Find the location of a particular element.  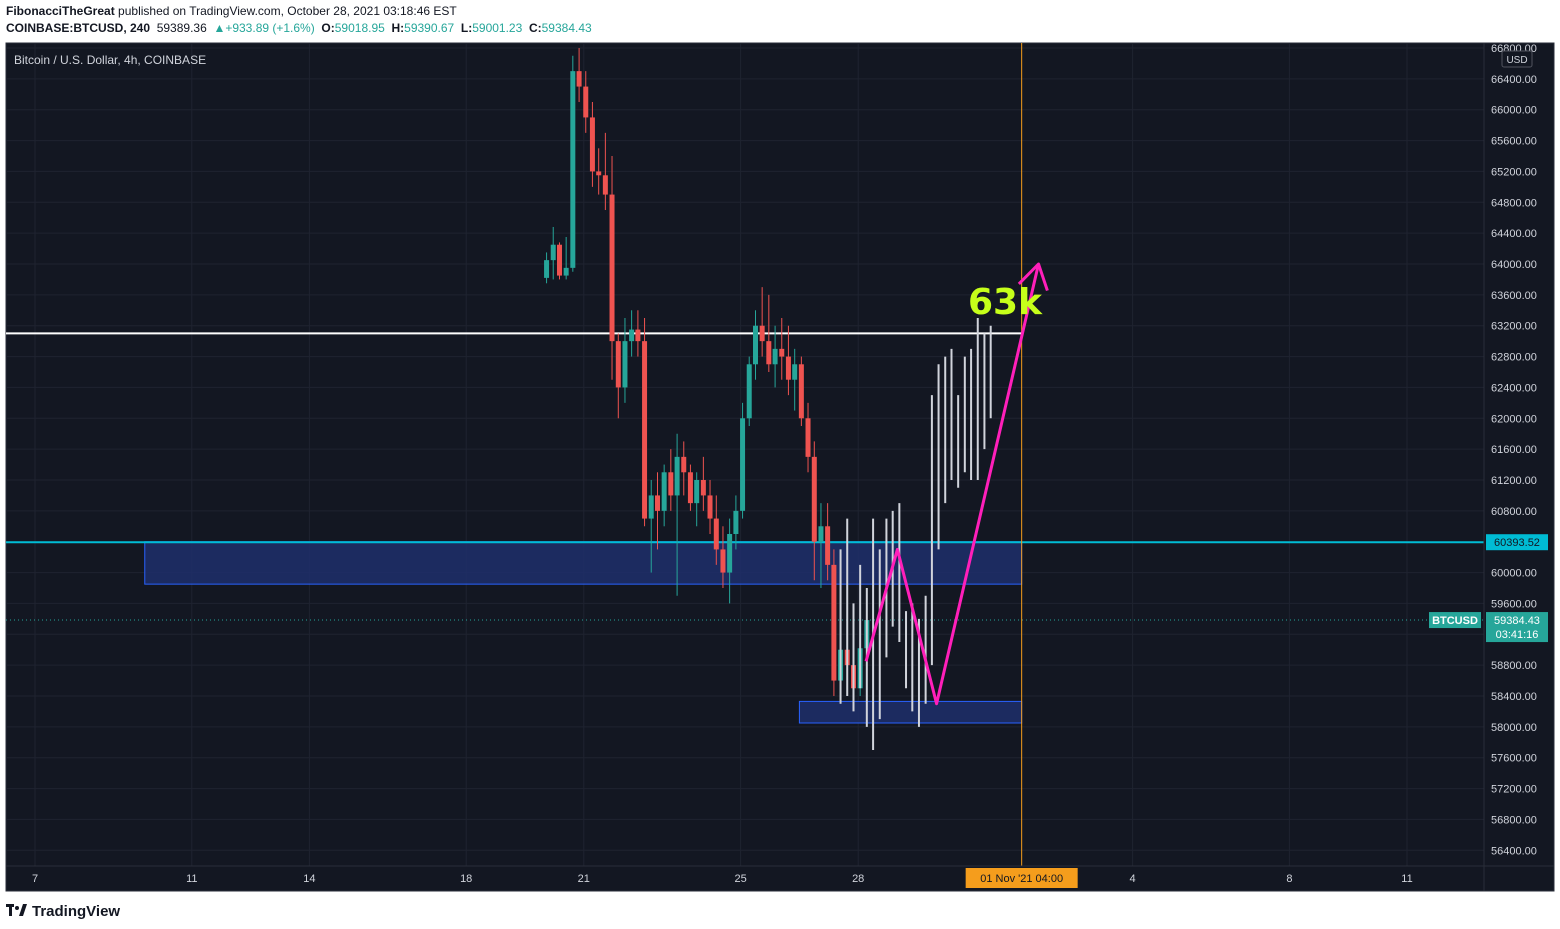

last-price: 59389.36 is located at coordinates (181, 28).